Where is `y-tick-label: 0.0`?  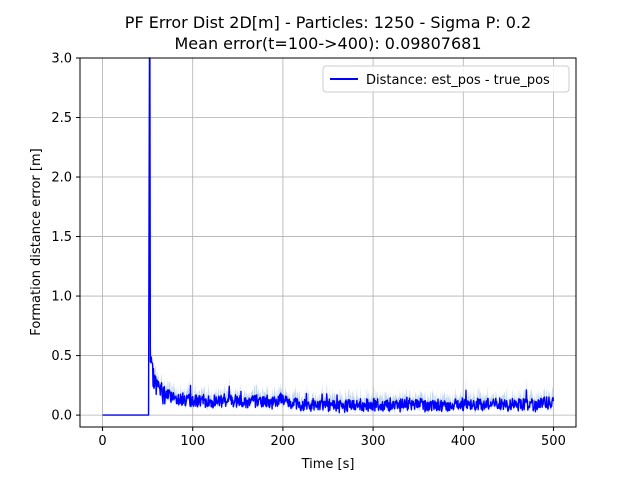 y-tick-label: 0.0 is located at coordinates (61, 416).